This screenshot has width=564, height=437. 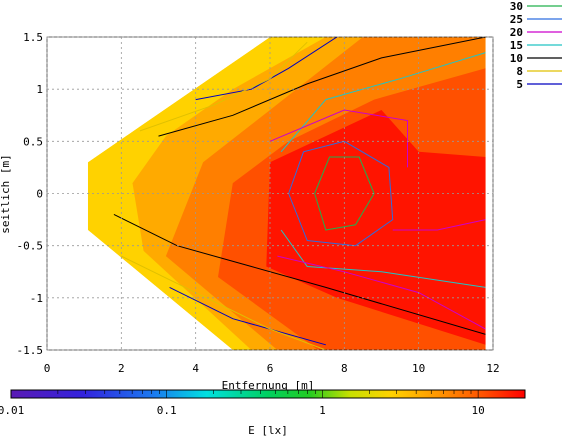 What do you see at coordinates (167, 410) in the screenshot?
I see `colorbar-tick-label: 0.1` at bounding box center [167, 410].